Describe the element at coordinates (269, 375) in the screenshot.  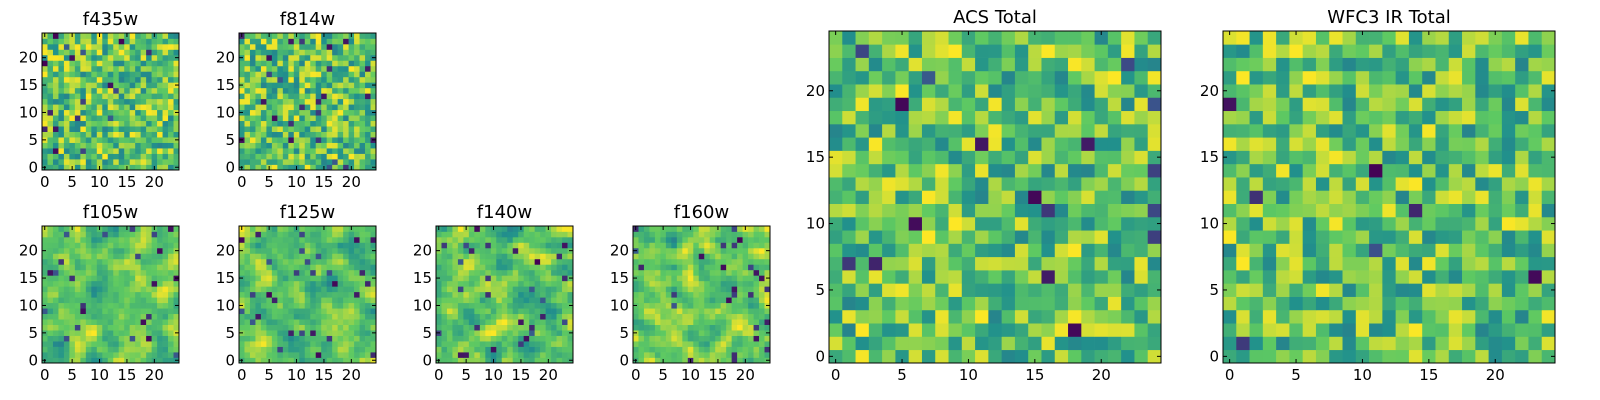
I see `x-tick-label: 5` at that location.